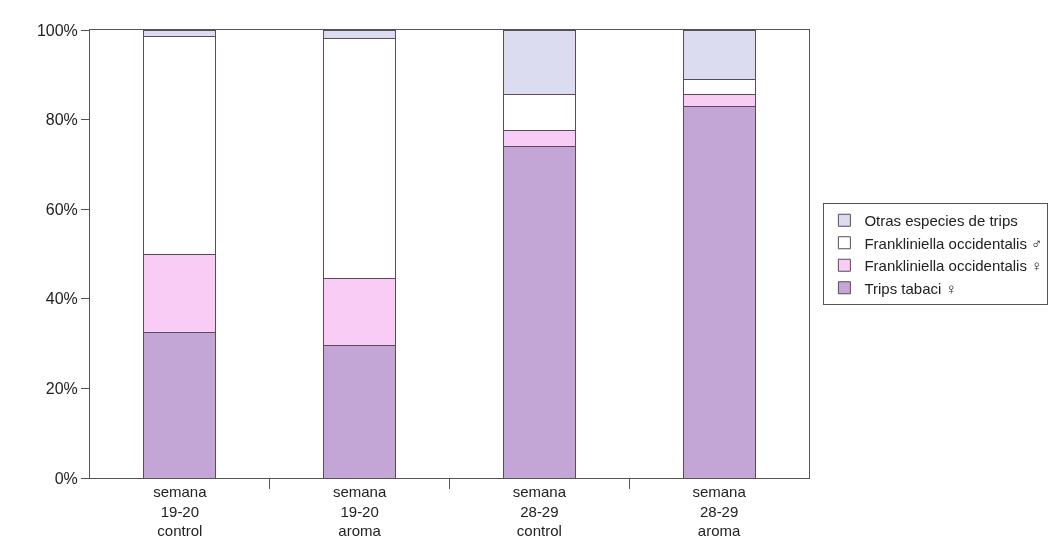 This screenshot has height=553, width=1058. Describe the element at coordinates (953, 266) in the screenshot. I see `legend-label: Frankliniella occidentalis ♀` at that location.